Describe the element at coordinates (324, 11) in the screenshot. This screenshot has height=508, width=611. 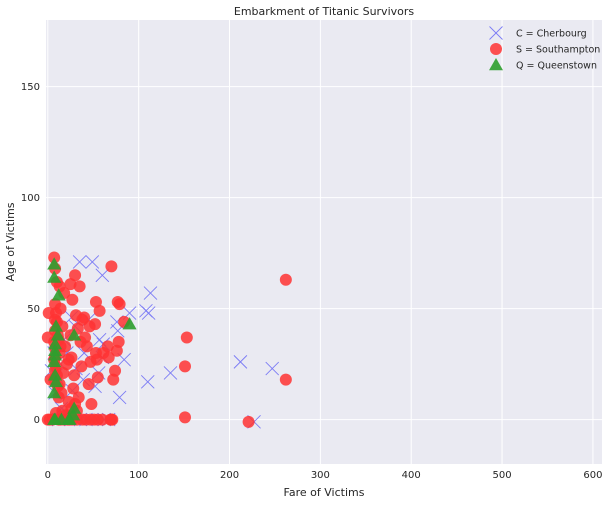
I see `chart-title: Embarkment of Titanic Survivors` at that location.